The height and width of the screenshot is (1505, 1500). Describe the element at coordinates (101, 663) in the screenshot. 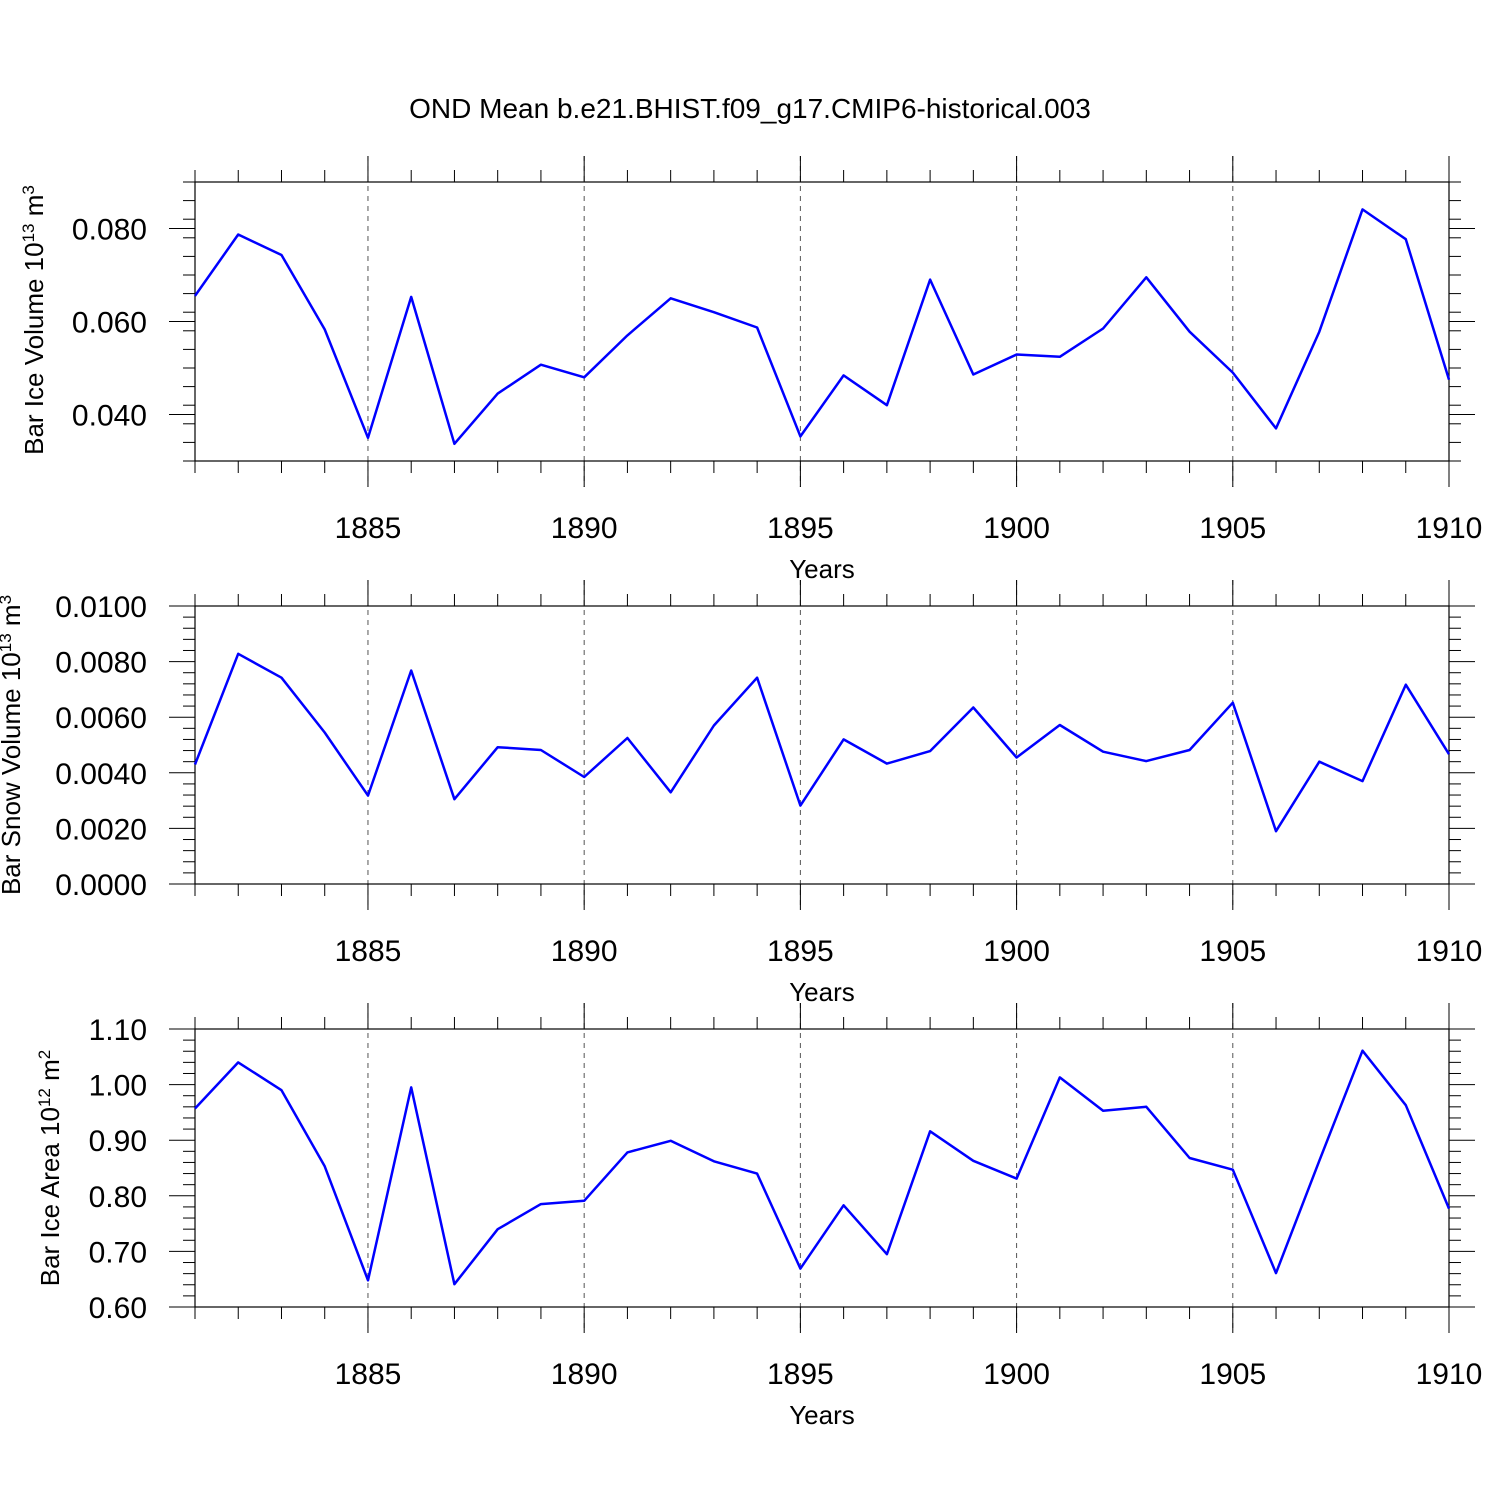

I see `y-tick-label: 0.0080` at that location.